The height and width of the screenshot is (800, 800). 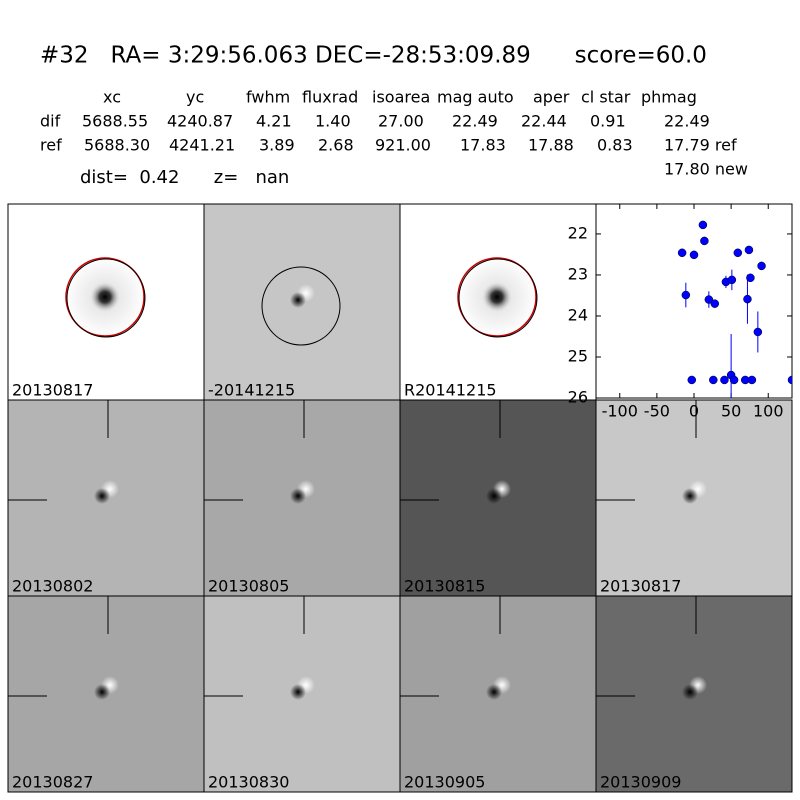 I want to click on column-header: fwhm, so click(x=268, y=97).